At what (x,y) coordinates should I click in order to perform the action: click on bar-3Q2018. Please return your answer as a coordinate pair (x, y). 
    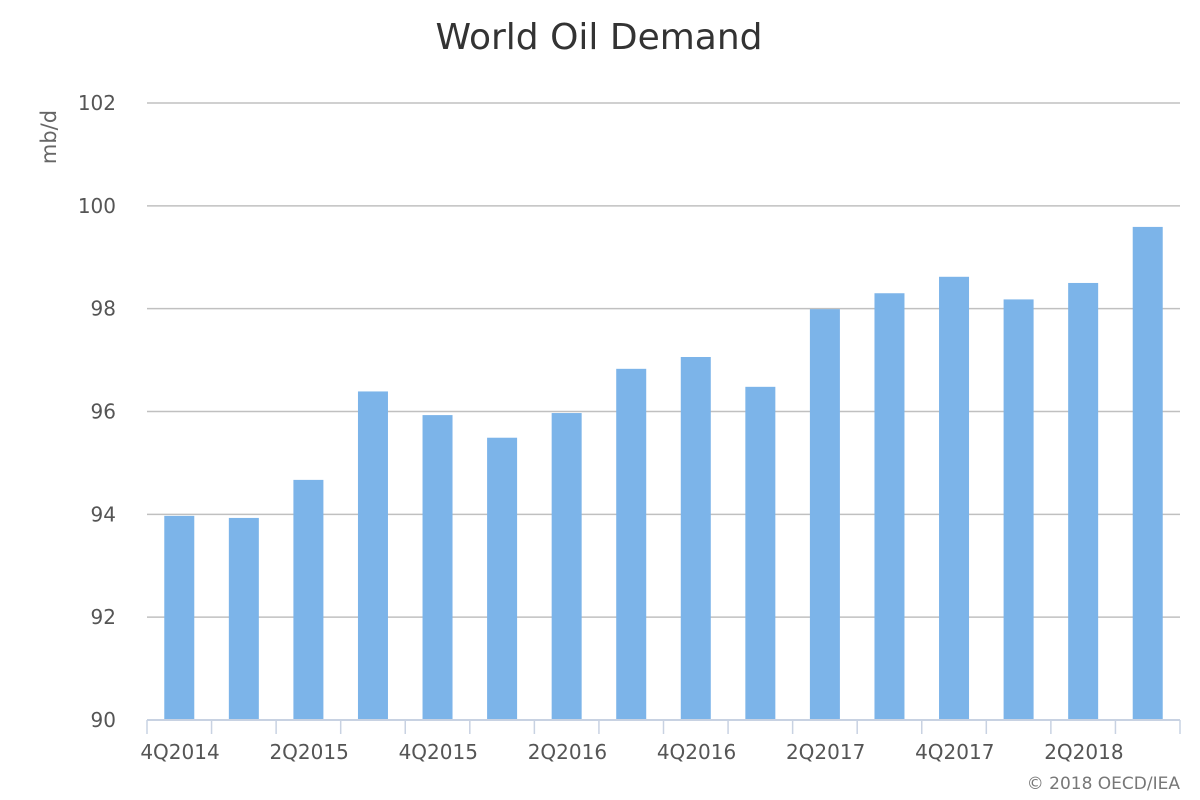
    Looking at the image, I should click on (1147, 473).